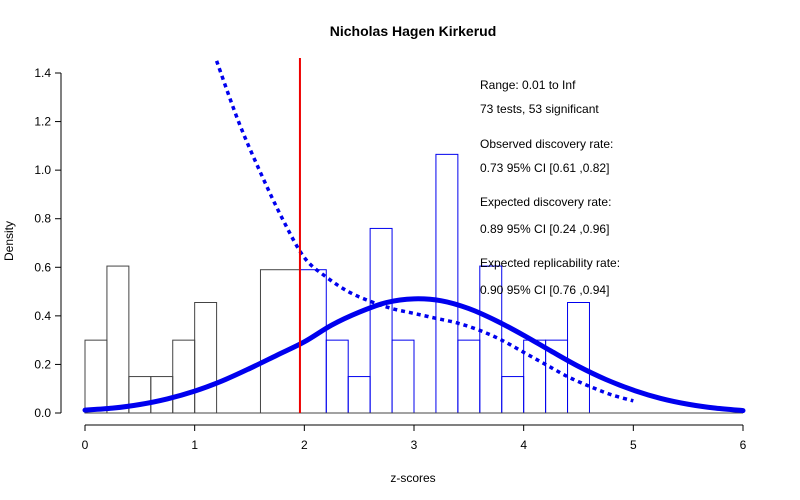  Describe the element at coordinates (42, 364) in the screenshot. I see `y-tick-label-1: 0.2` at that location.